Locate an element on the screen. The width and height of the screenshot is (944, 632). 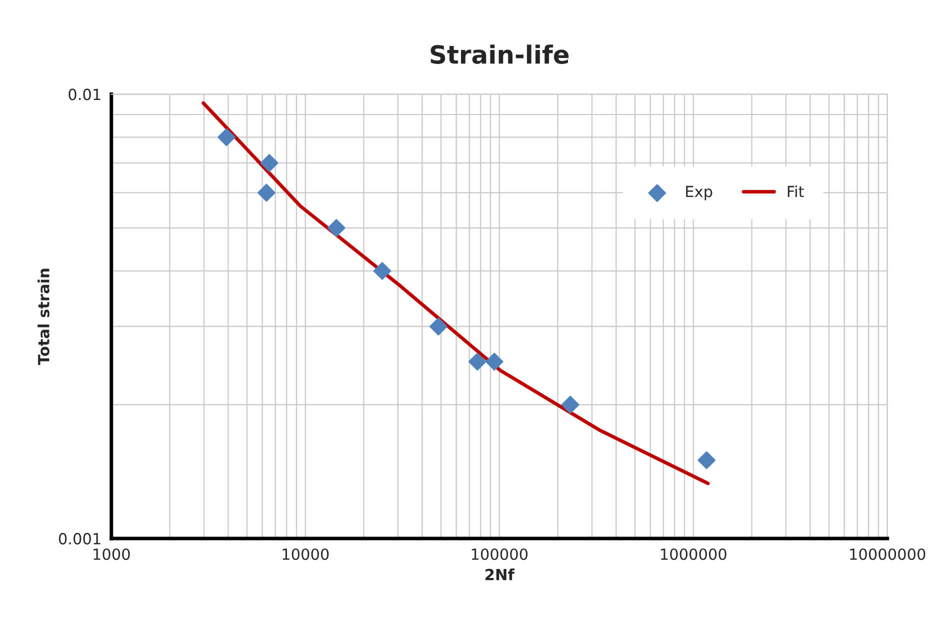
legend-label: Exp is located at coordinates (699, 193).